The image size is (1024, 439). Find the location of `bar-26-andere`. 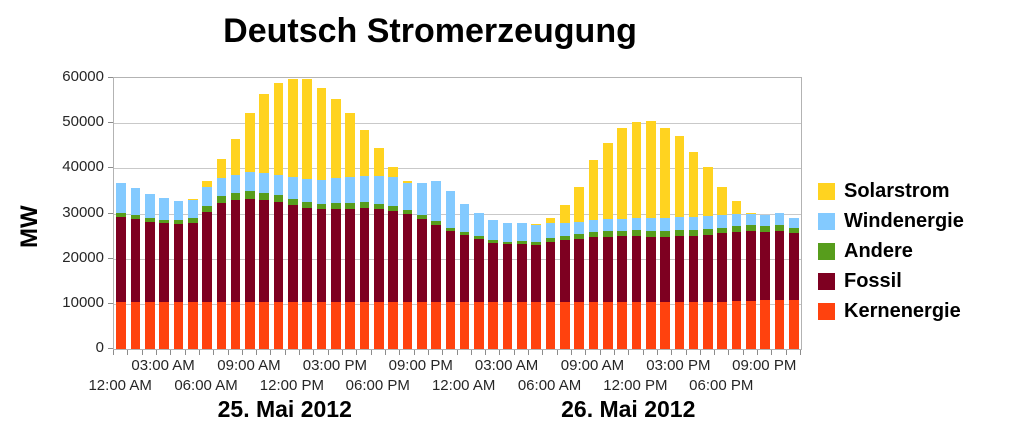

bar-26-andere is located at coordinates (493, 241).